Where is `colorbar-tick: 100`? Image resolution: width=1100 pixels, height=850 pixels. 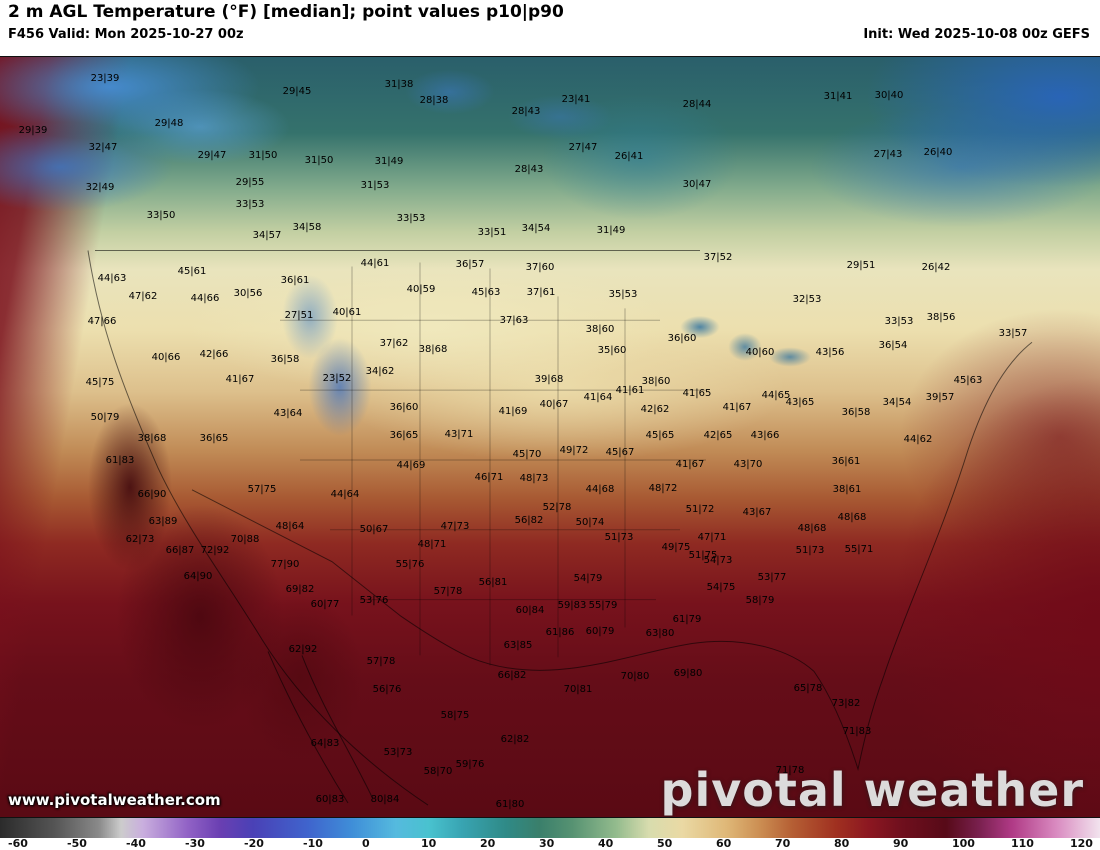
colorbar-tick: 100 is located at coordinates (963, 843).